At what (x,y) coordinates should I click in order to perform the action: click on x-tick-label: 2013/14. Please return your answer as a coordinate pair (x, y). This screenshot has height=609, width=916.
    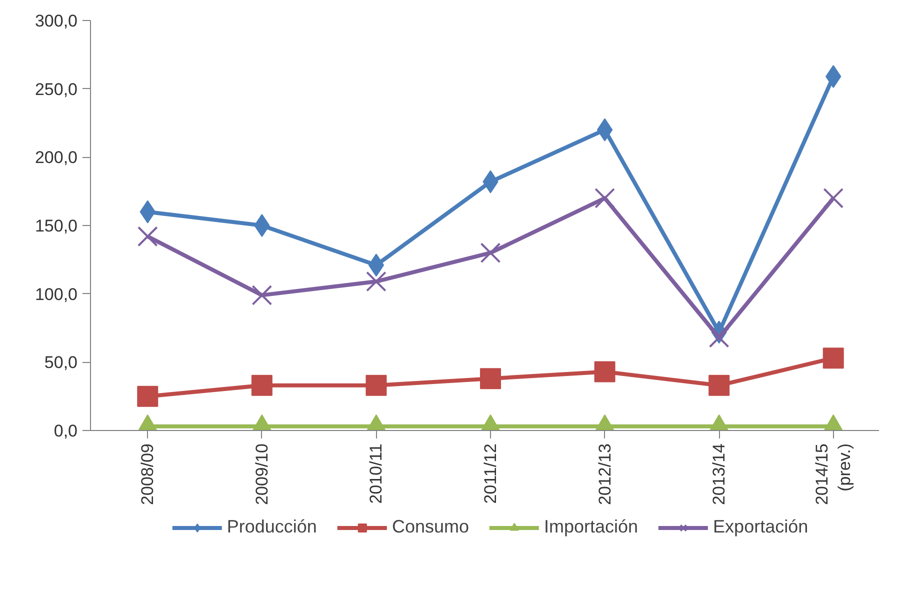
    Looking at the image, I should click on (719, 474).